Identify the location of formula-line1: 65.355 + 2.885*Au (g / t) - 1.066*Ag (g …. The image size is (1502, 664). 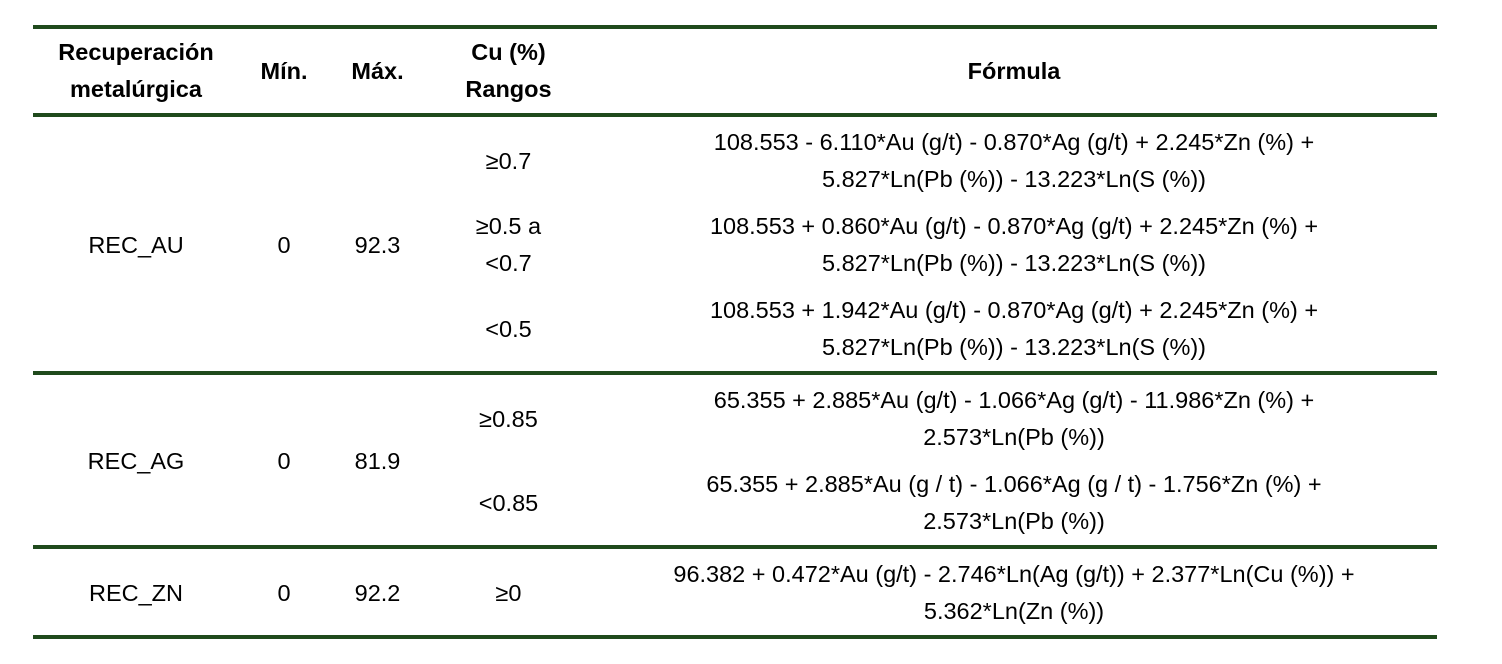
(1014, 484).